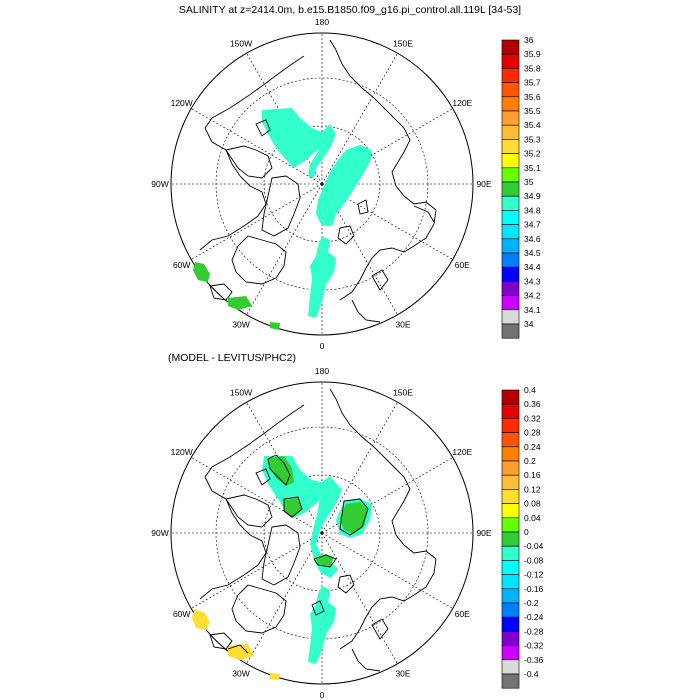  What do you see at coordinates (532, 154) in the screenshot?
I see `colorbar-label: 35.2` at bounding box center [532, 154].